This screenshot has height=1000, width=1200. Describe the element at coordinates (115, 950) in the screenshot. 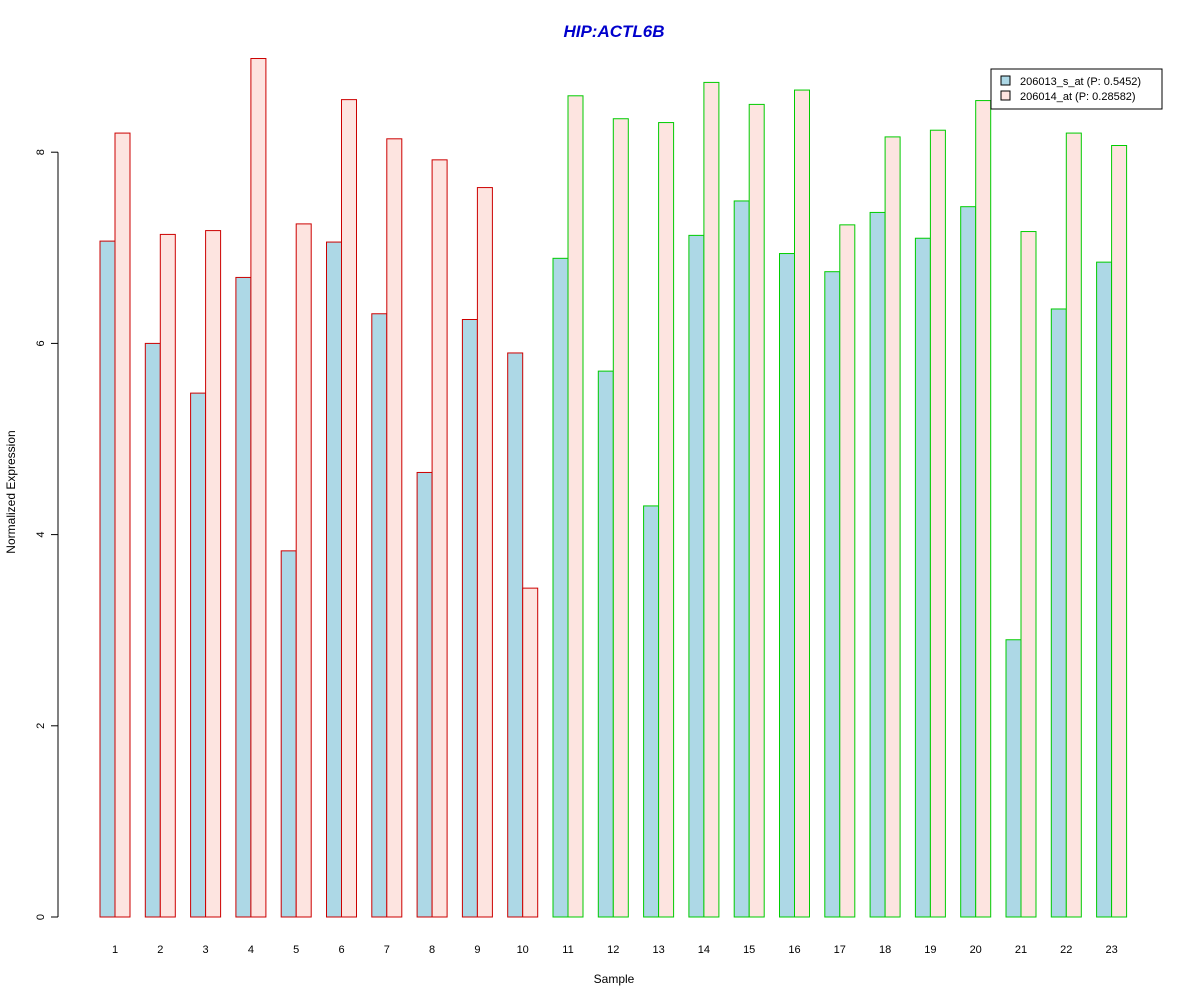

I see `x-tick-label: 1` at that location.